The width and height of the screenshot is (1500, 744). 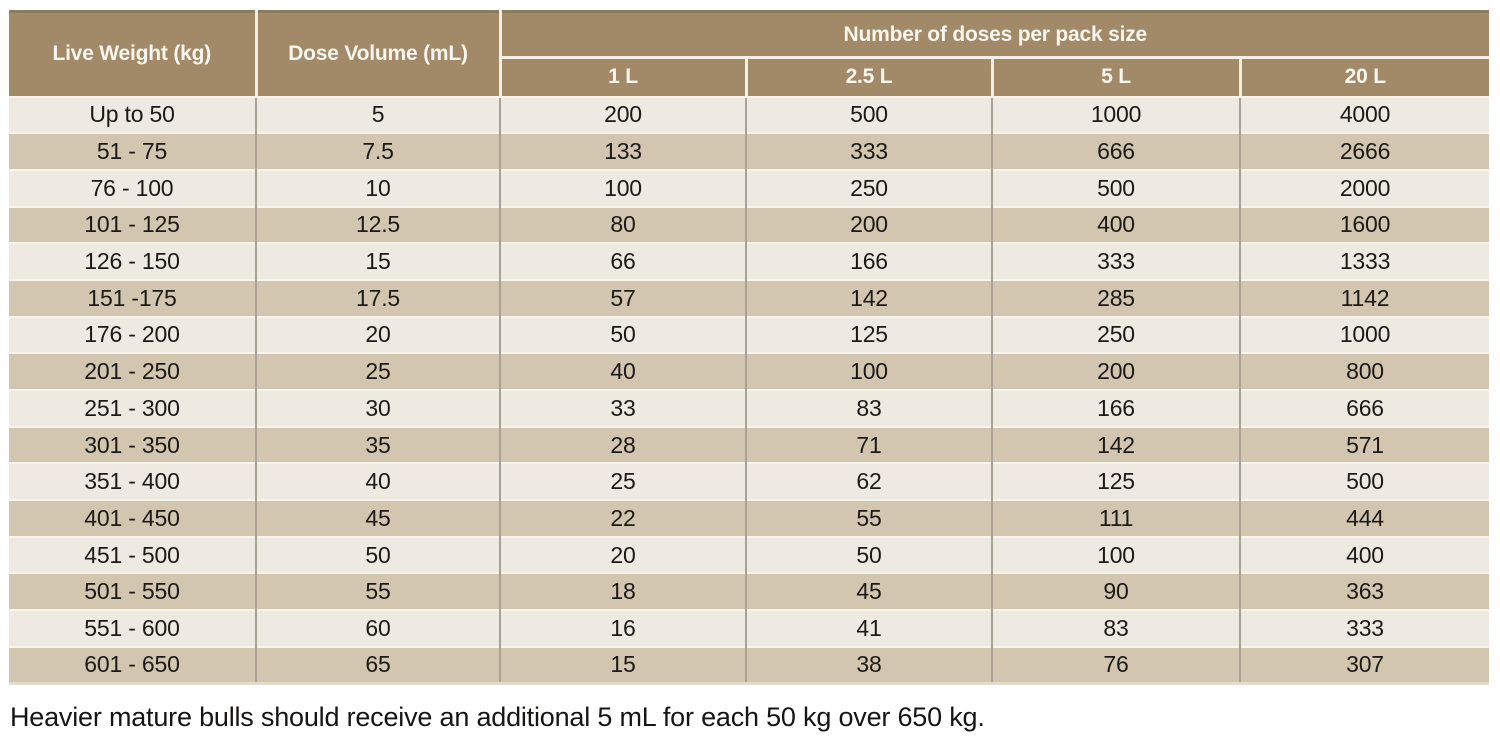 I want to click on cell-doses-5l: 166, so click(x=1116, y=408).